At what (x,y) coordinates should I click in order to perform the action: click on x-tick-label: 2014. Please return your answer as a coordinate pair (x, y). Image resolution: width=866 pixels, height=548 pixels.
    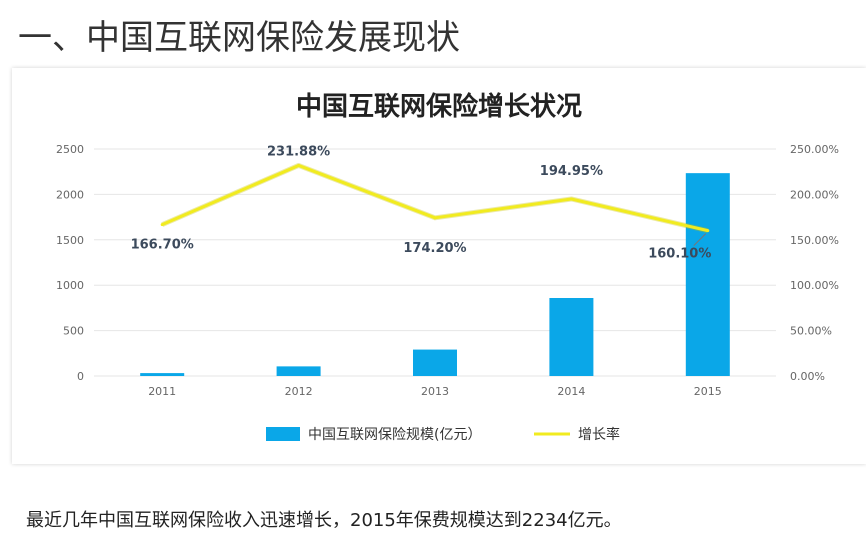
    Looking at the image, I should click on (571, 391).